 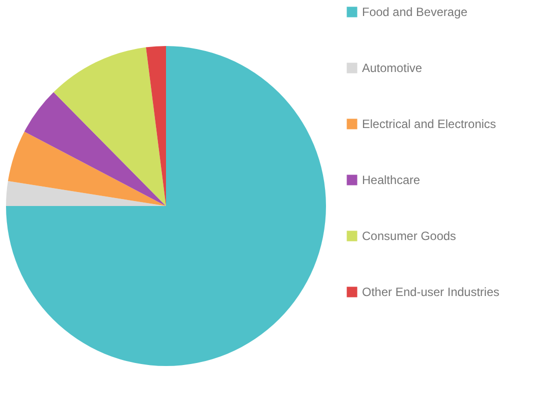 I want to click on legend-label: Food and Beverage, so click(x=415, y=12).